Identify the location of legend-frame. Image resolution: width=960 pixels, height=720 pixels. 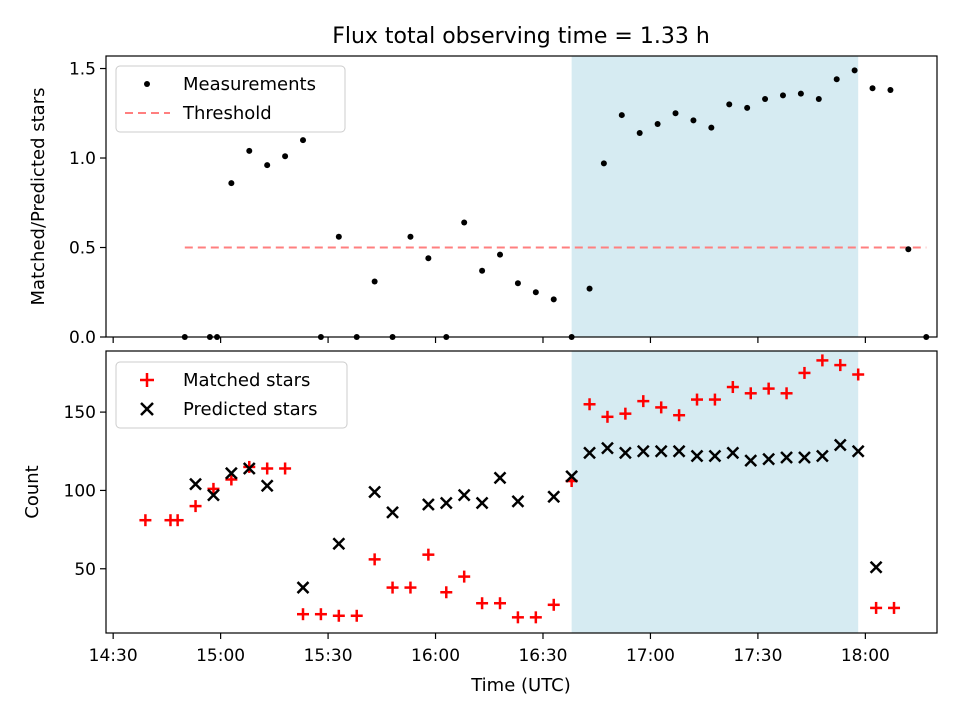
(230, 99).